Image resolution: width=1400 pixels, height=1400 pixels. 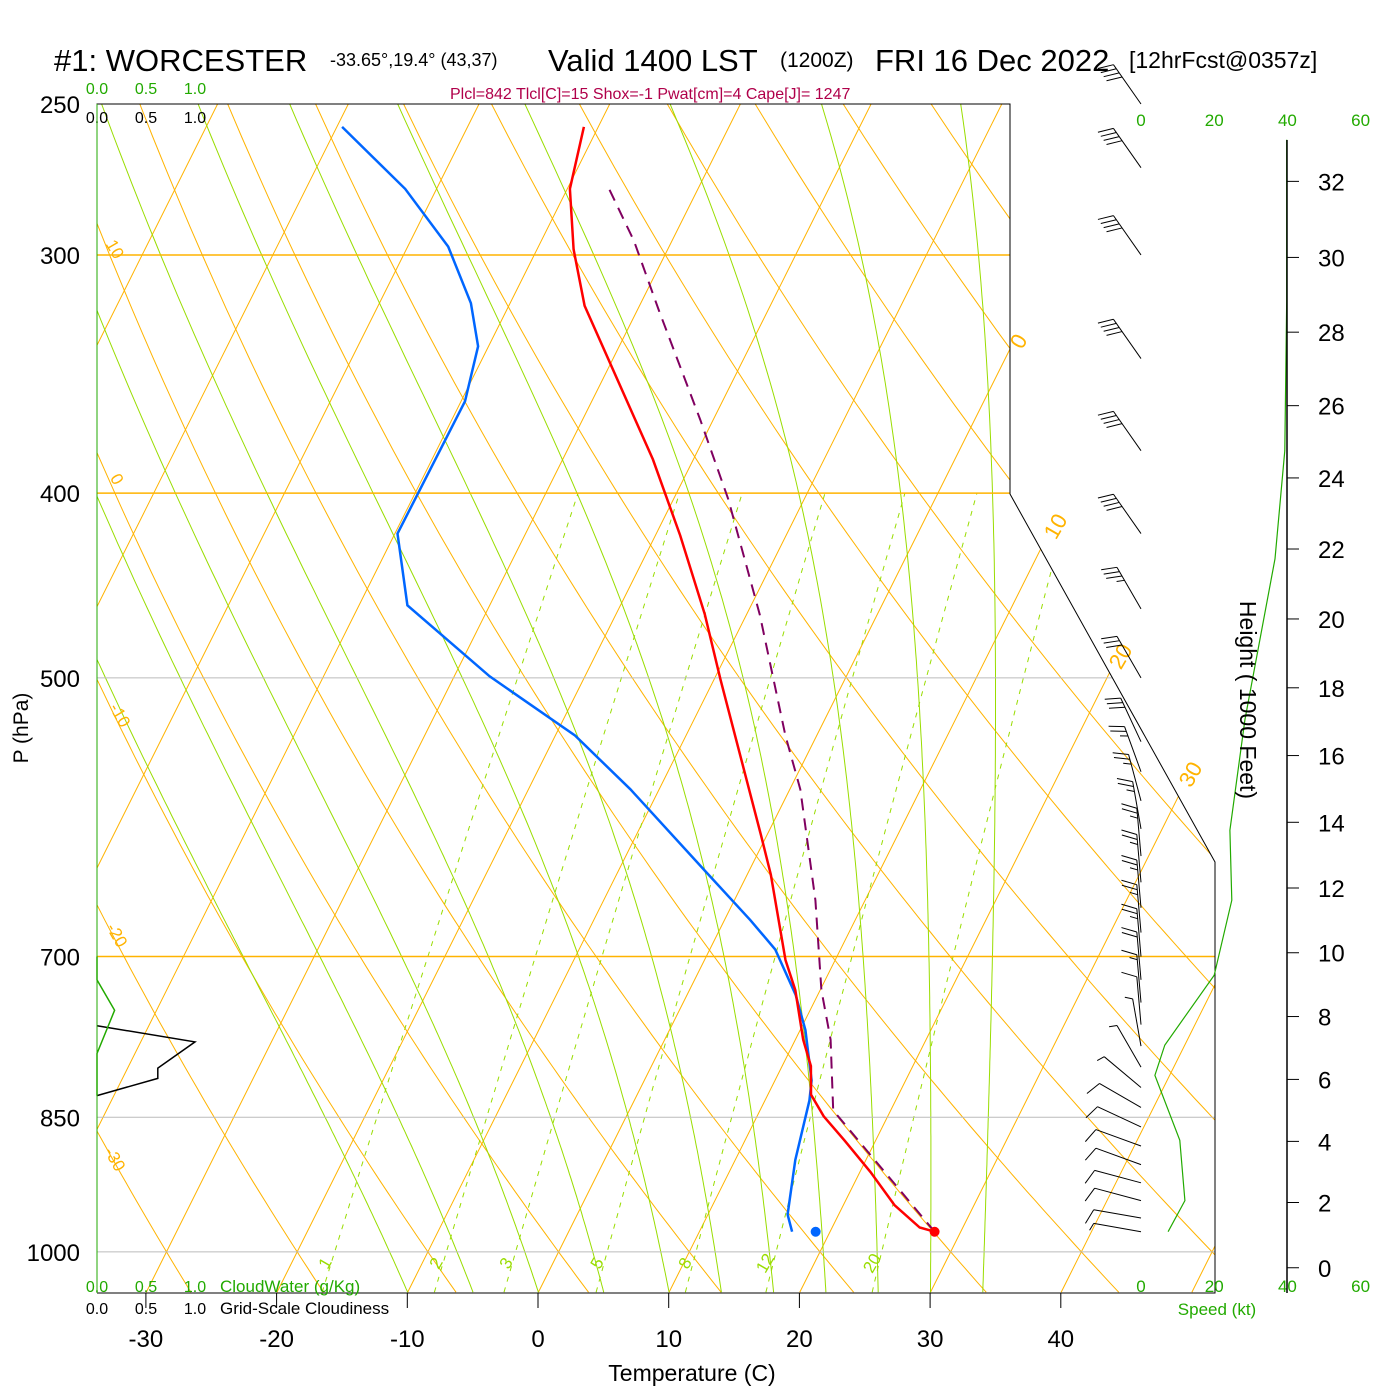 I want to click on isotherm-line, so click(x=1137, y=698).